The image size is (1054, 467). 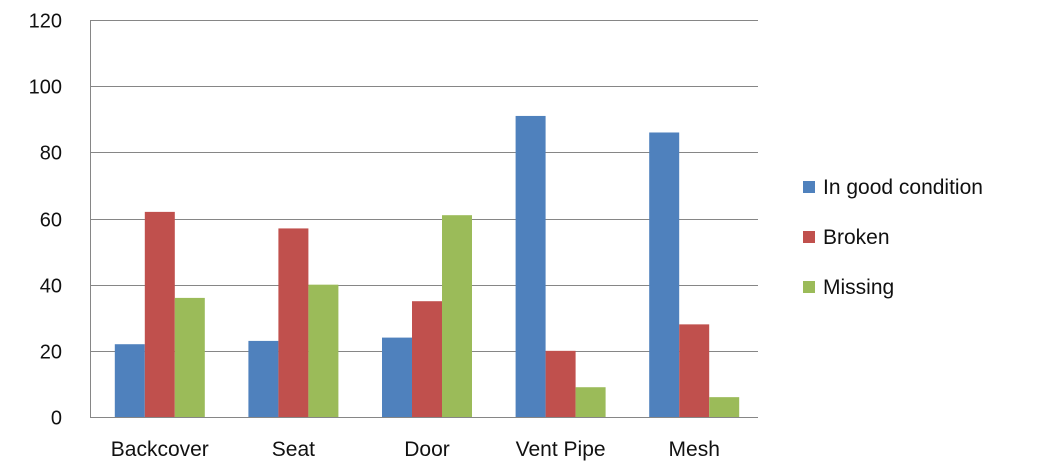 I want to click on bar-broken-vent-pipe, so click(x=560, y=383).